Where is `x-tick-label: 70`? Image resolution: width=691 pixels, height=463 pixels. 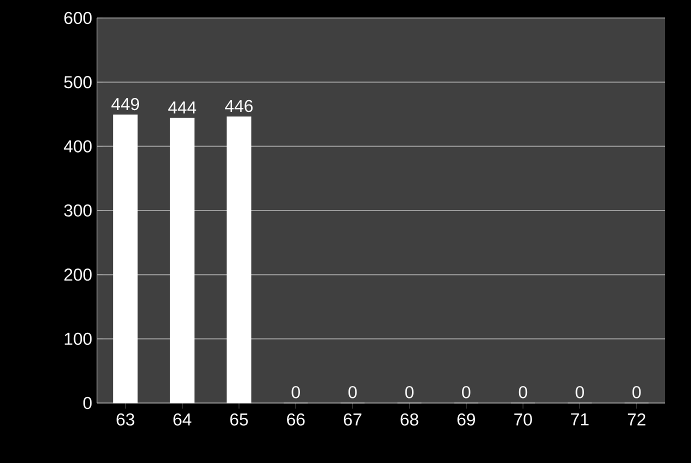
x-tick-label: 70 is located at coordinates (523, 419).